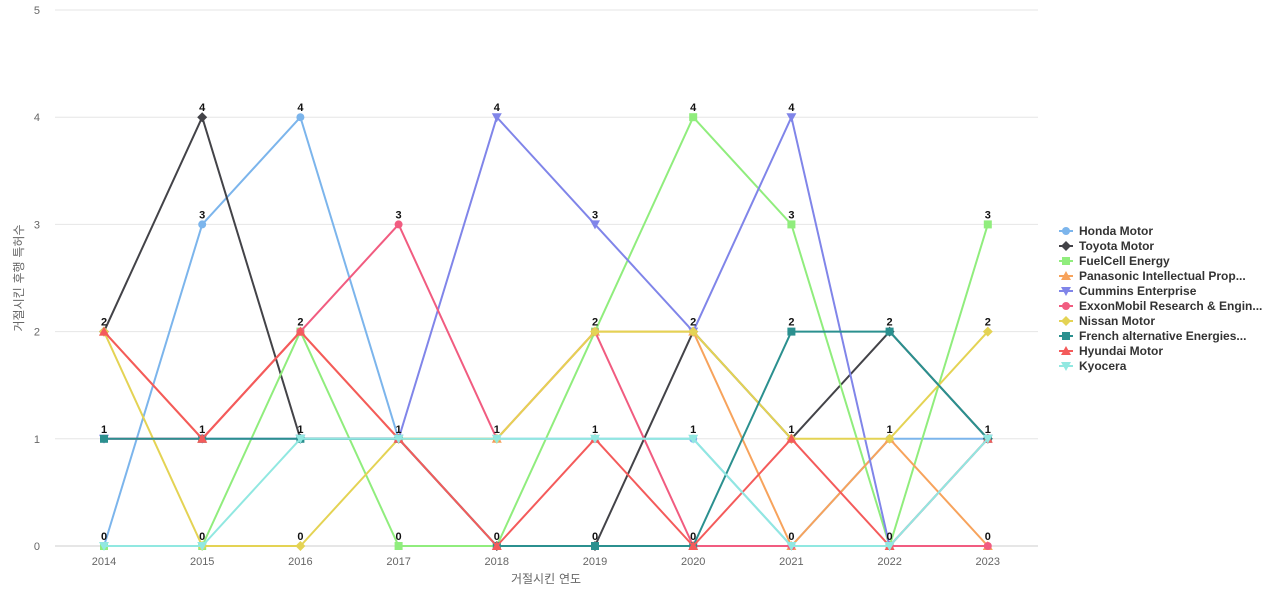  I want to click on x-tick-label: 2019, so click(595, 562).